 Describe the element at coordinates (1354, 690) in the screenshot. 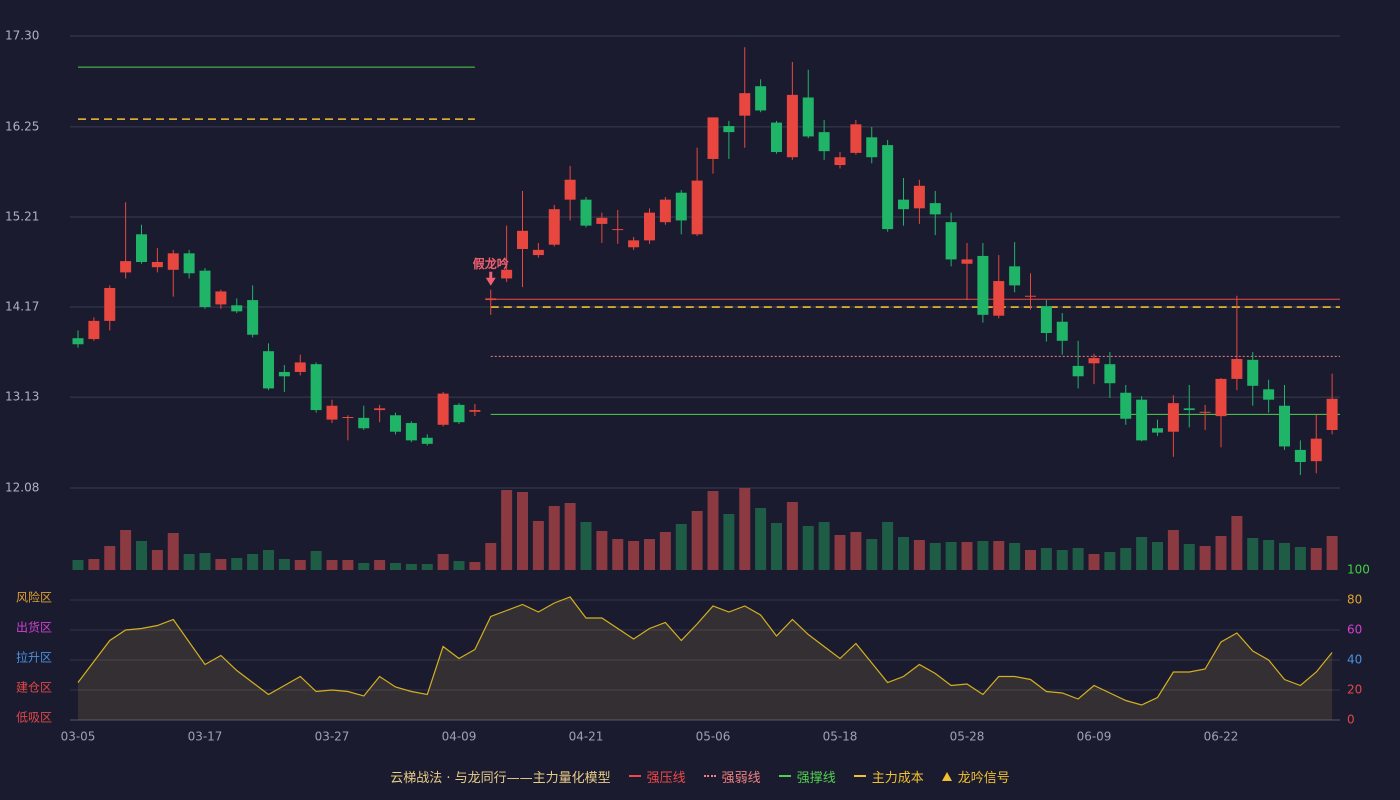

I see `y-tick-label: 20` at that location.